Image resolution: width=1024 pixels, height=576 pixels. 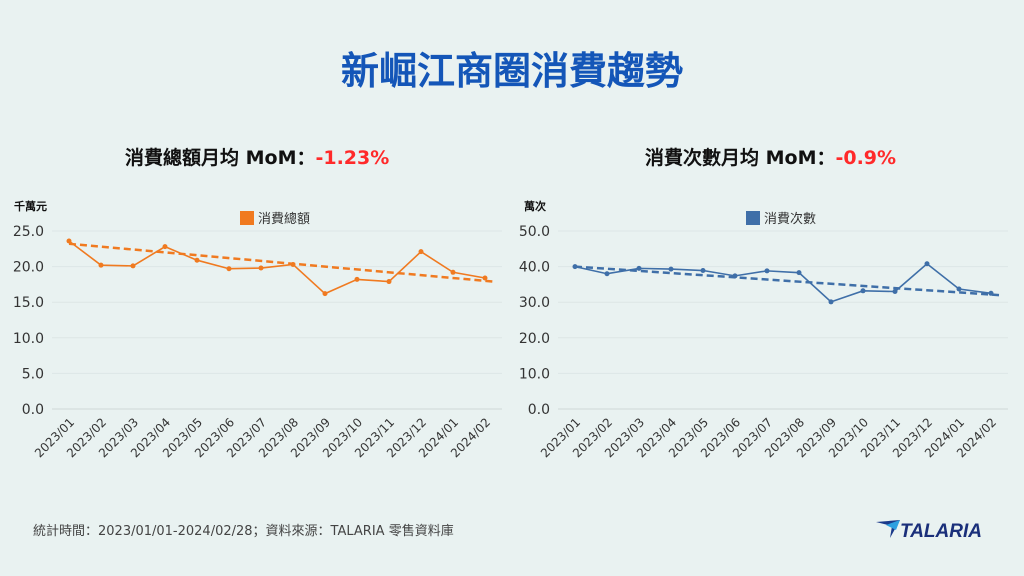 I want to click on page-title: 新崛江商圈消費趨勢, so click(x=511, y=71).